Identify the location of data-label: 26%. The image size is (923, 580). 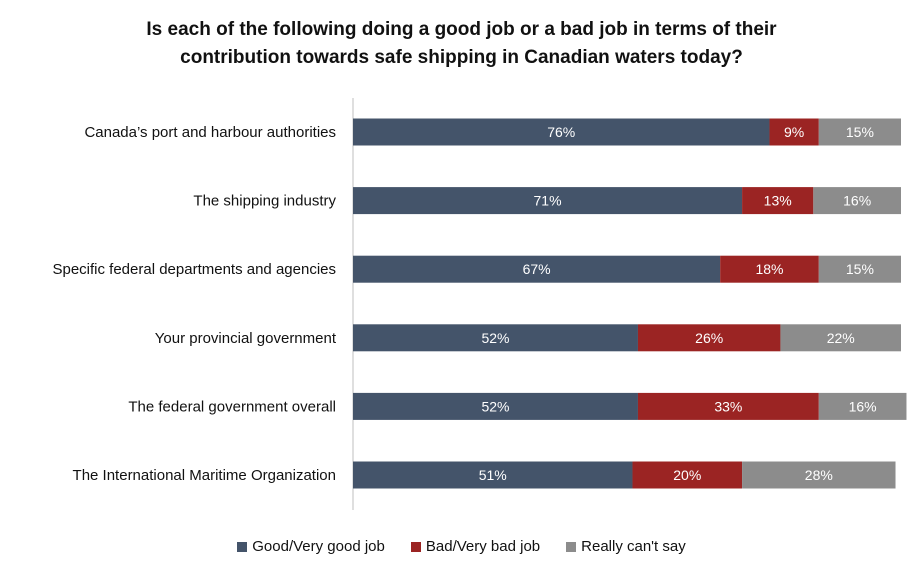
(709, 338).